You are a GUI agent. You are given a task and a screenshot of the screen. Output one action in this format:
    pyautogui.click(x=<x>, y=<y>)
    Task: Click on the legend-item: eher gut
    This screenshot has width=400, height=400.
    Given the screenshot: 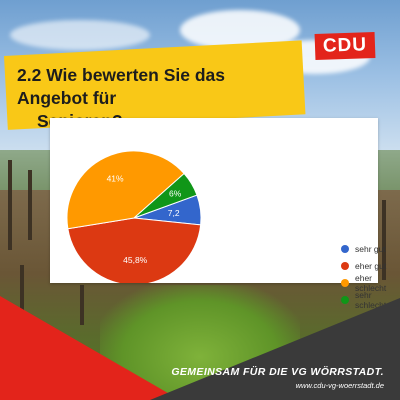 What is the action you would take?
    pyautogui.click(x=363, y=266)
    